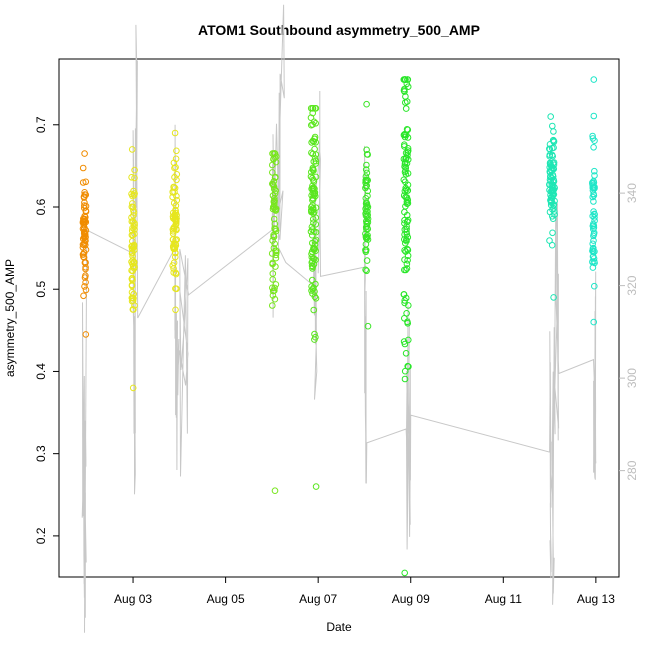 The image size is (650, 650). Describe the element at coordinates (339, 627) in the screenshot. I see `x-axis-label: Date` at that location.